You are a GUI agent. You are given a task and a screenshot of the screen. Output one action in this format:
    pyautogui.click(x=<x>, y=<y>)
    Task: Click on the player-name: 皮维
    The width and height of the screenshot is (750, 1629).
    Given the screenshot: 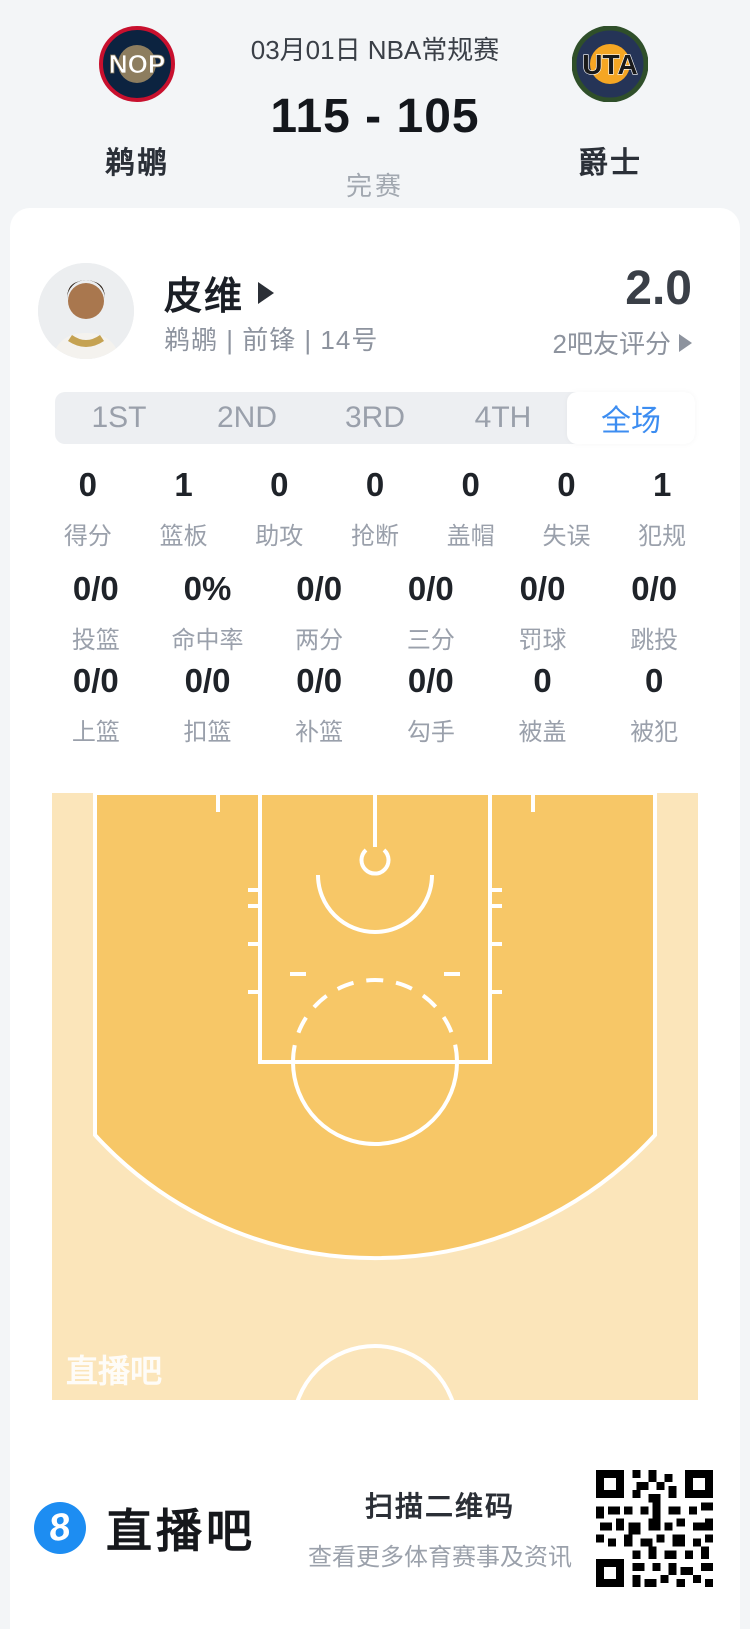 What is the action you would take?
    pyautogui.click(x=204, y=297)
    